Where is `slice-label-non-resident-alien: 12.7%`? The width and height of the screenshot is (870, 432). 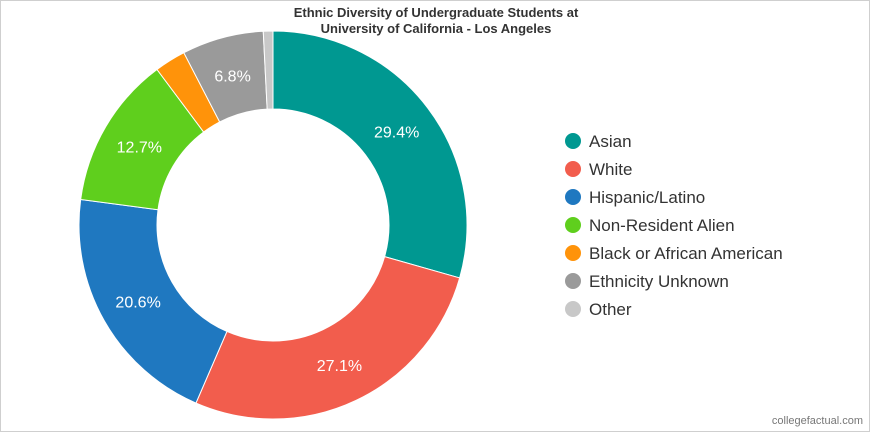
slice-label-non-resident-alien: 12.7% is located at coordinates (139, 148).